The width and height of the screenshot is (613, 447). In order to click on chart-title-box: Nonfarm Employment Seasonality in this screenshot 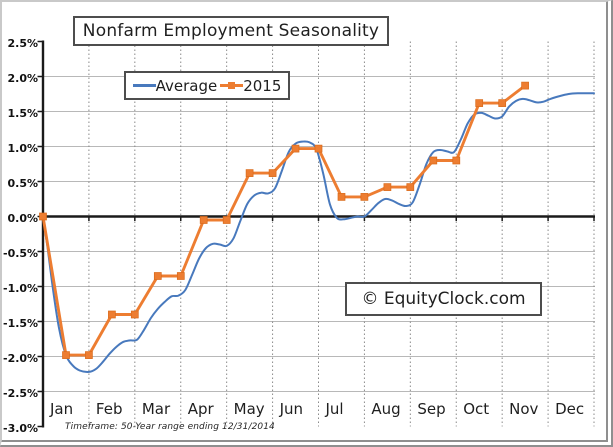, I will do `click(231, 31)`.